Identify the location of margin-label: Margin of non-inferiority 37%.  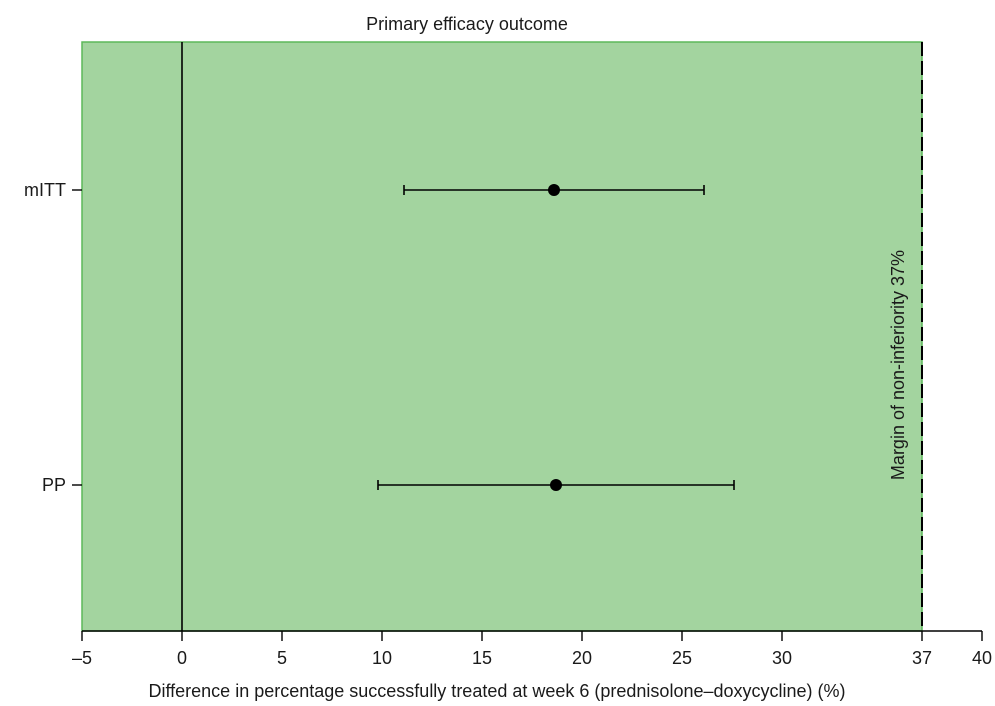
(898, 365).